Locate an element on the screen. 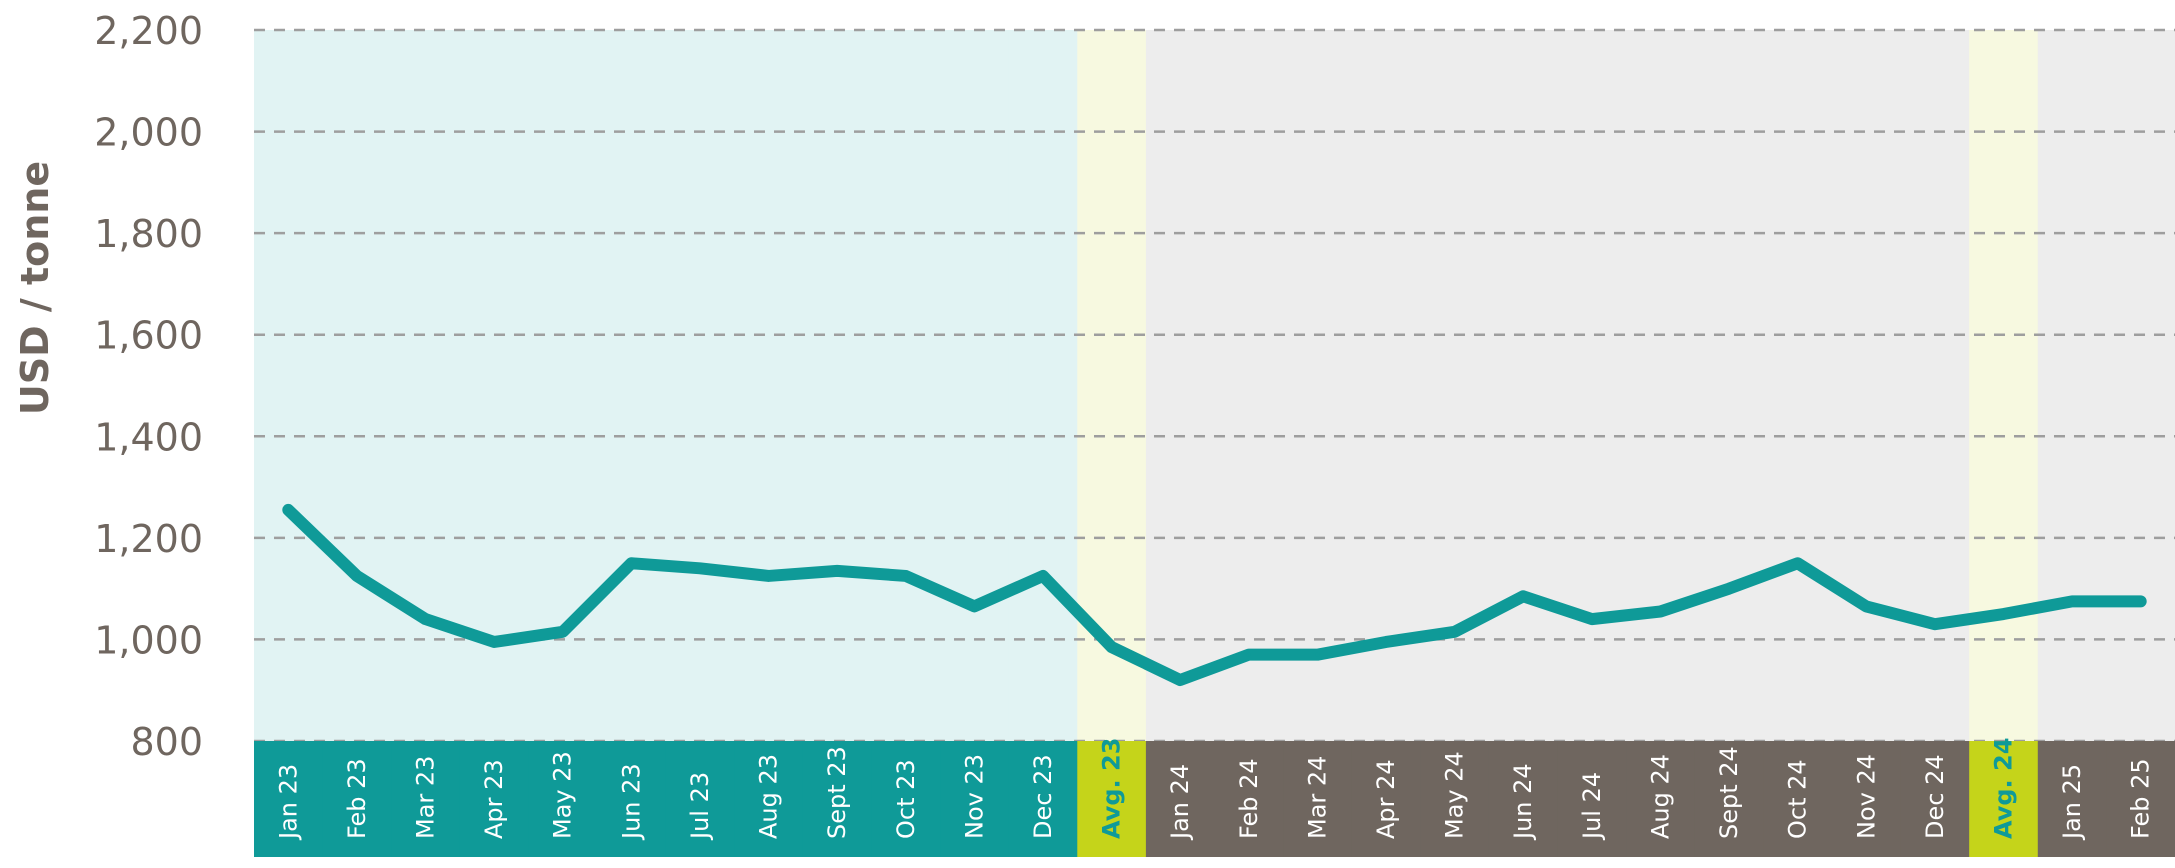  y-tick-label: 2,200 is located at coordinates (148, 31).